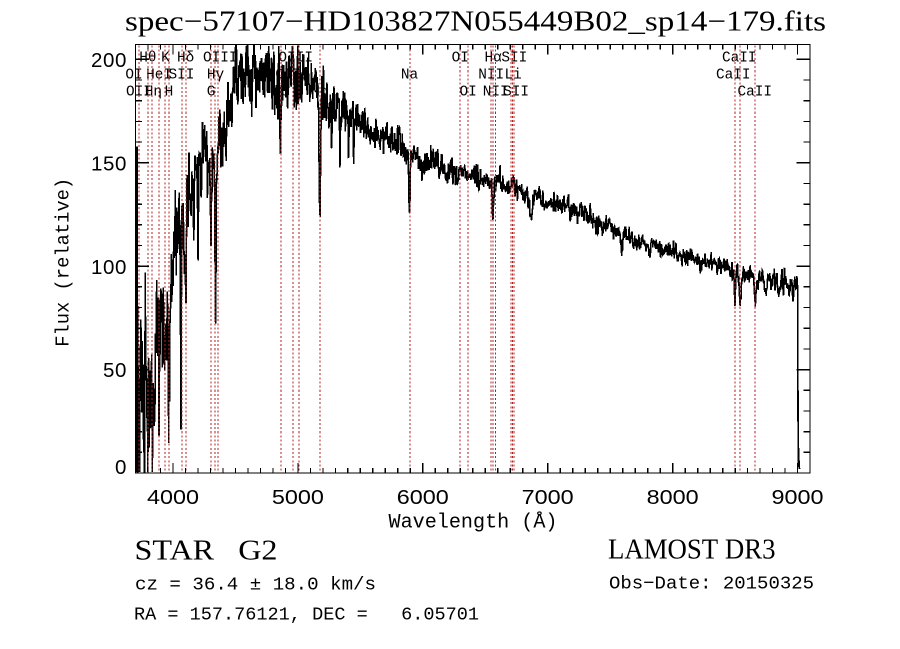 The image size is (900, 649). What do you see at coordinates (109, 60) in the screenshot?
I see `svg-text: 200` at bounding box center [109, 60].